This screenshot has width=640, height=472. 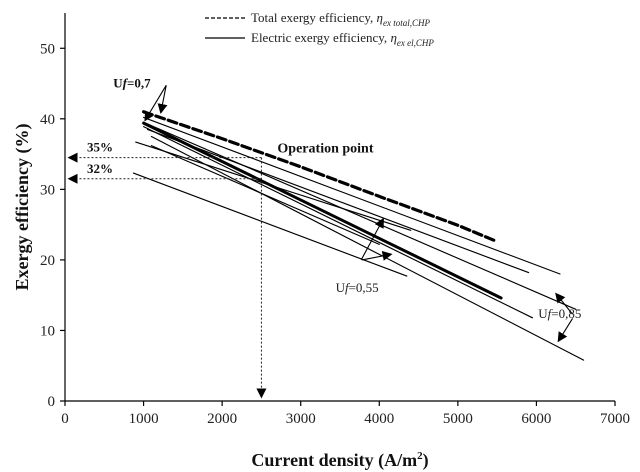 What do you see at coordinates (406, 23) in the screenshot?
I see `legend-entry-subscript: ex total,CHP` at bounding box center [406, 23].